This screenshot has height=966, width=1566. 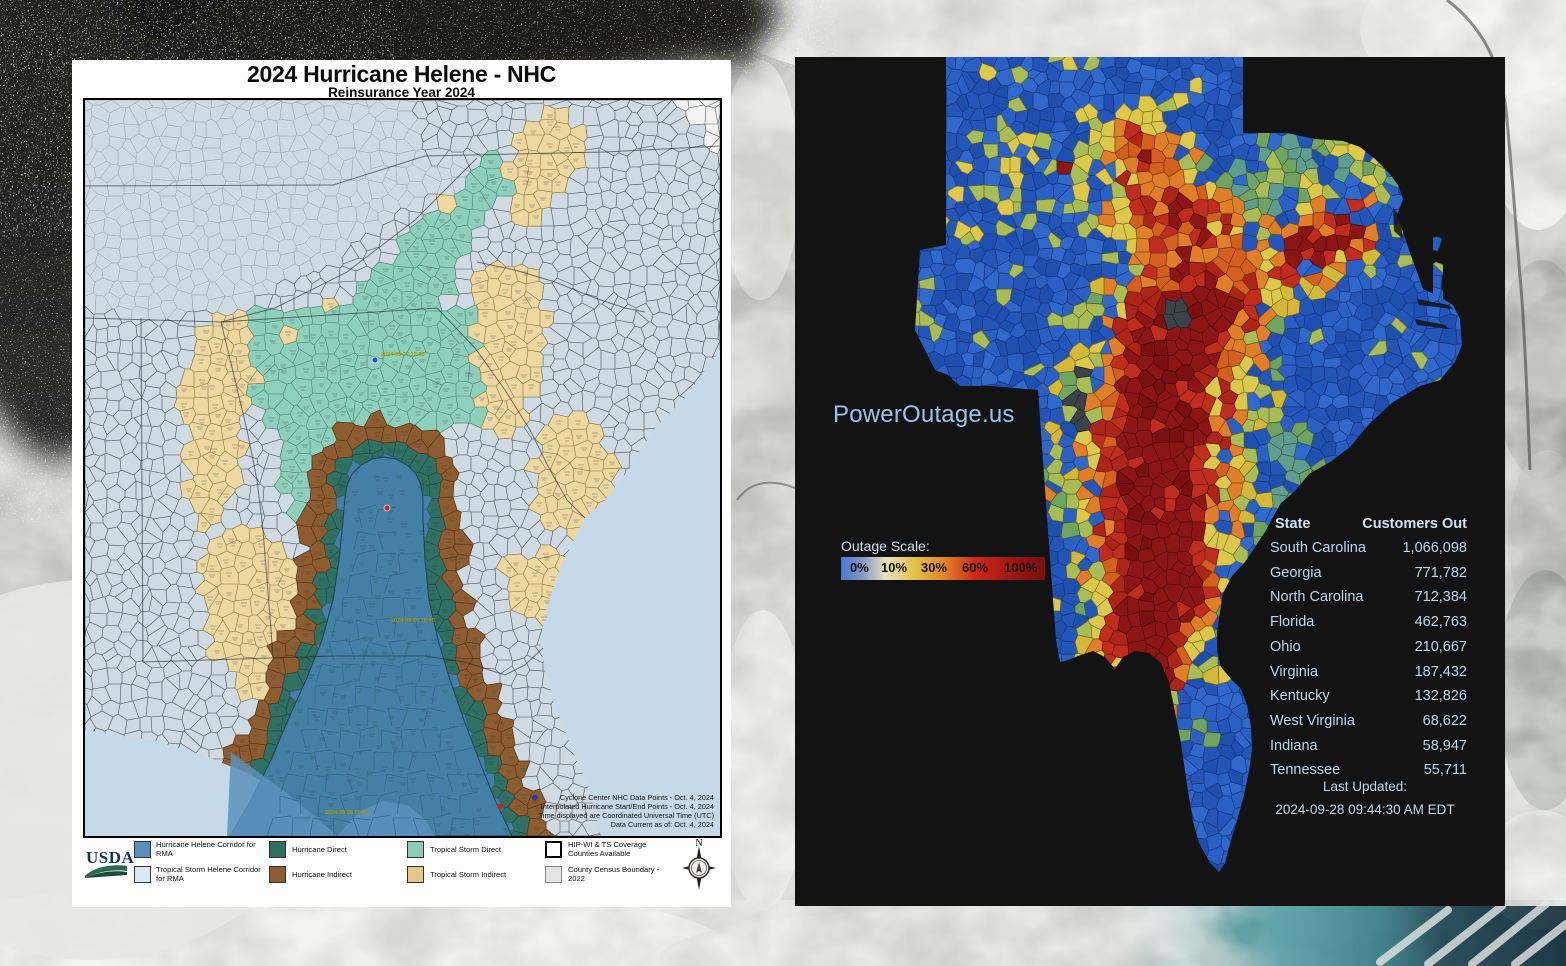 I want to click on svg-text: N, so click(x=698, y=843).